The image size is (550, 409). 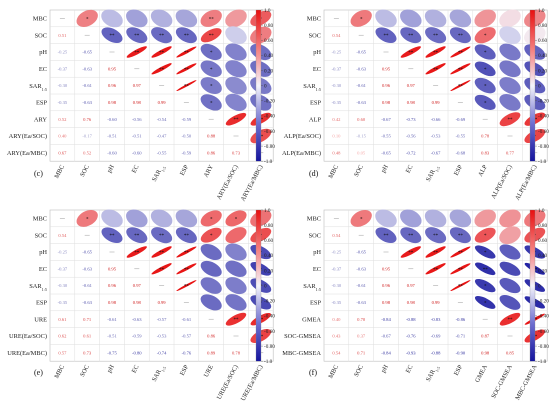 I want to click on corr-value: 0.57, so click(x=62, y=352).